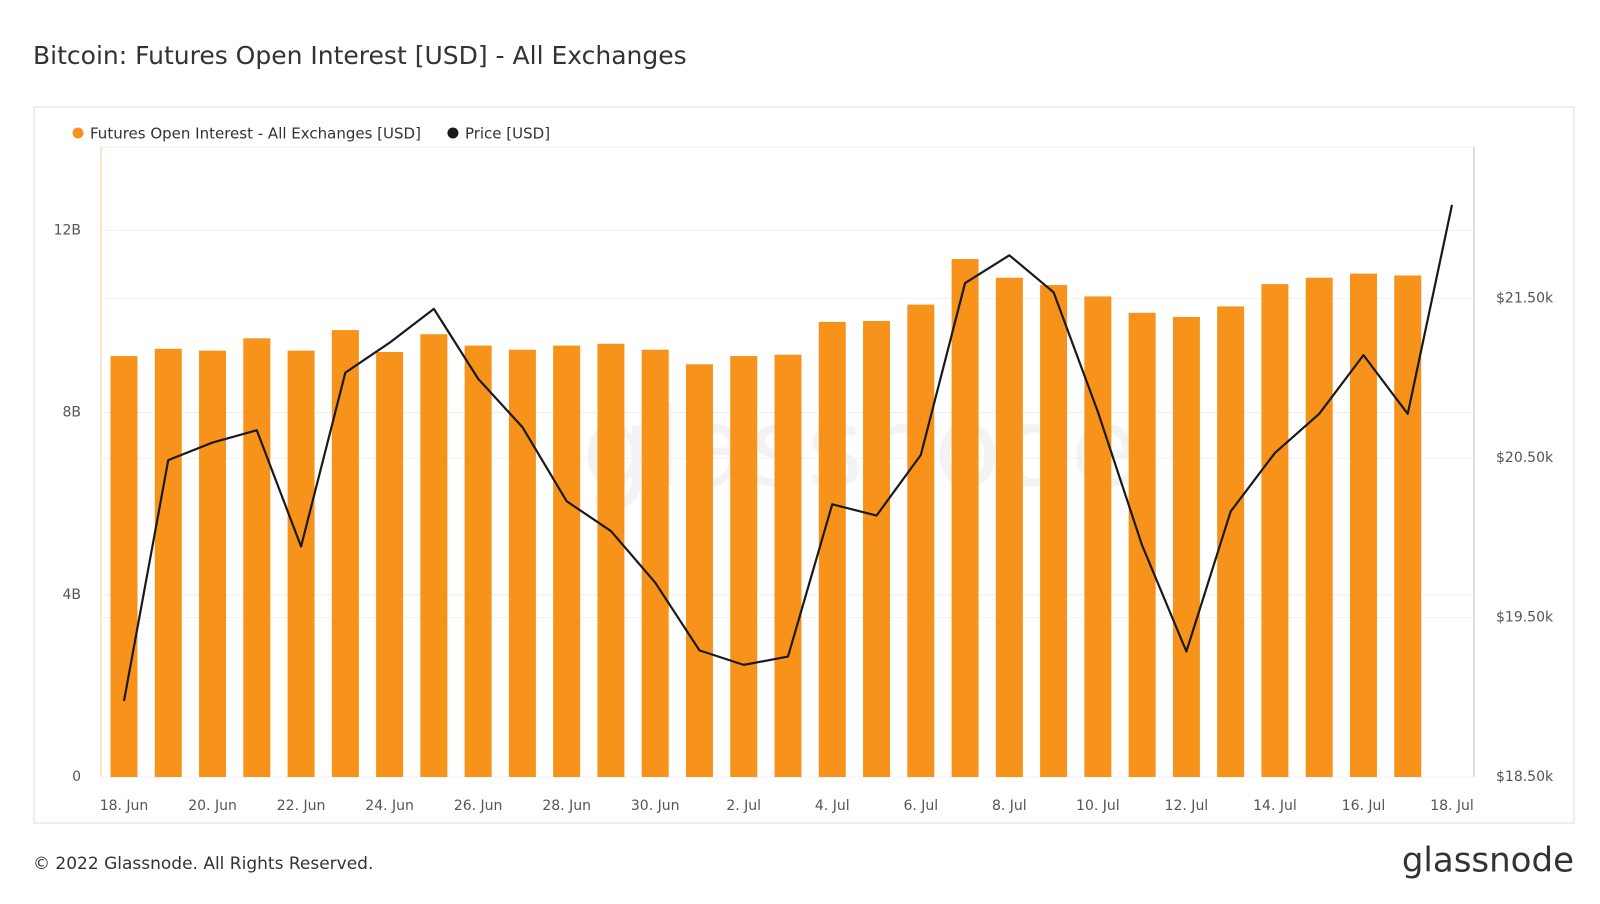  Describe the element at coordinates (1525, 299) in the screenshot. I see `y2-tick-label: $21.50k` at that location.